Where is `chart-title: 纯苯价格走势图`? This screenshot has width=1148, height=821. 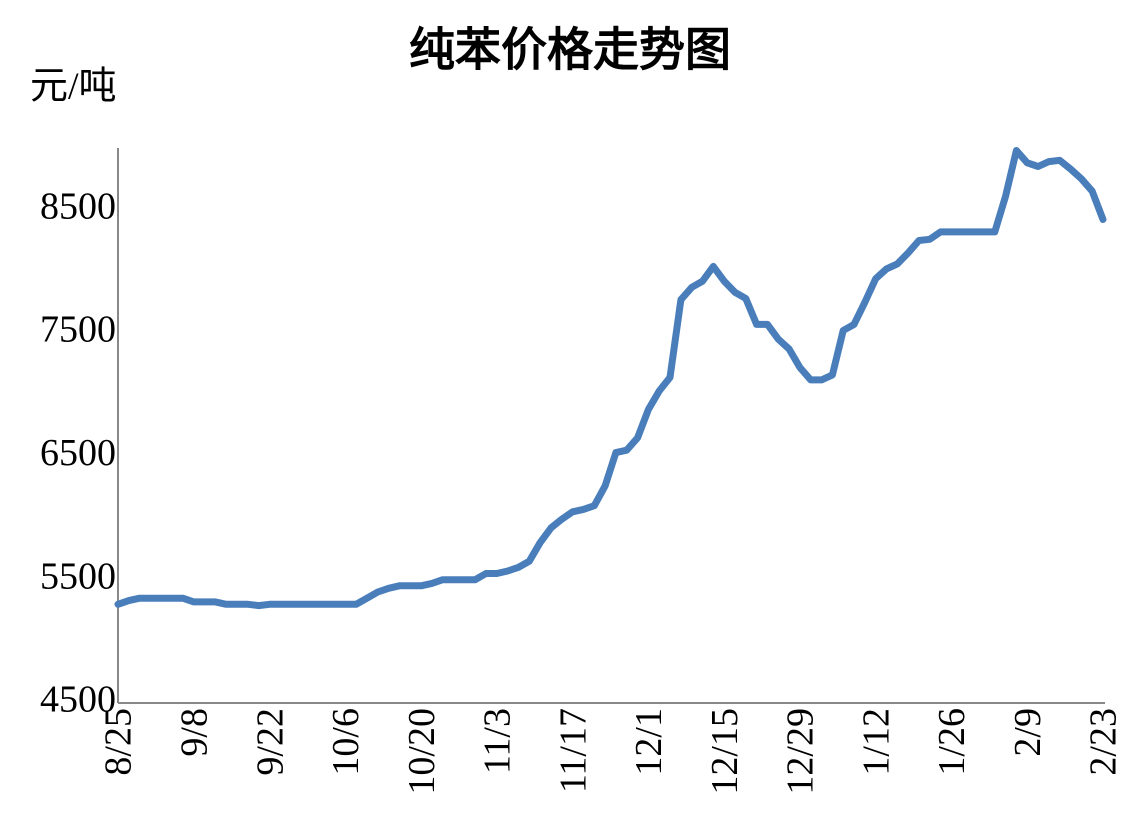 chart-title: 纯苯价格走势图 is located at coordinates (570, 50).